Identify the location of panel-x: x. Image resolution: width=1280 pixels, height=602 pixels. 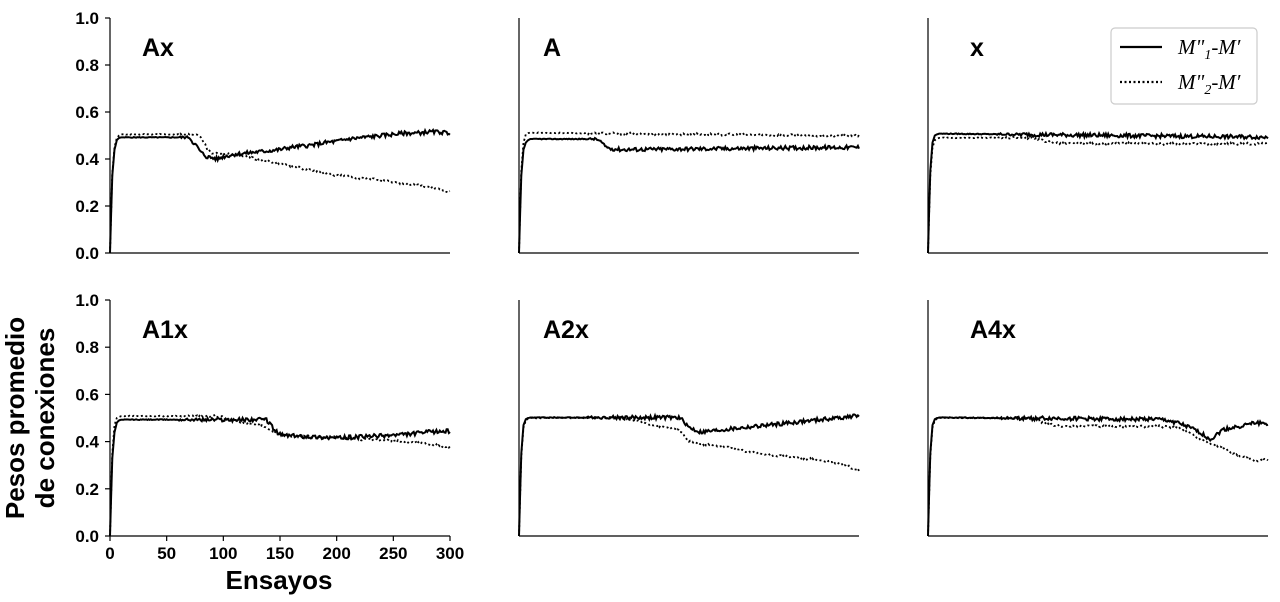
(1098, 136).